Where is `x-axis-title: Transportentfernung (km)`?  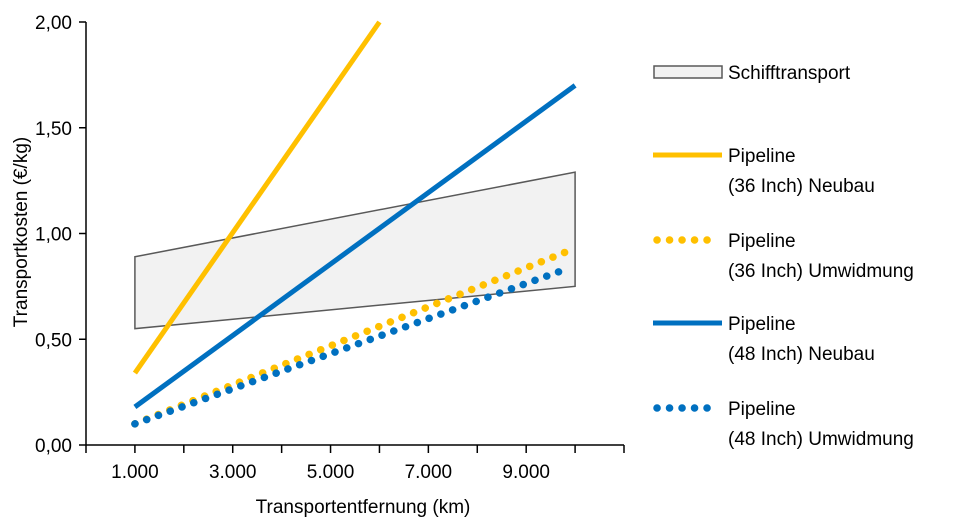
x-axis-title: Transportentfernung (km) is located at coordinates (363, 507).